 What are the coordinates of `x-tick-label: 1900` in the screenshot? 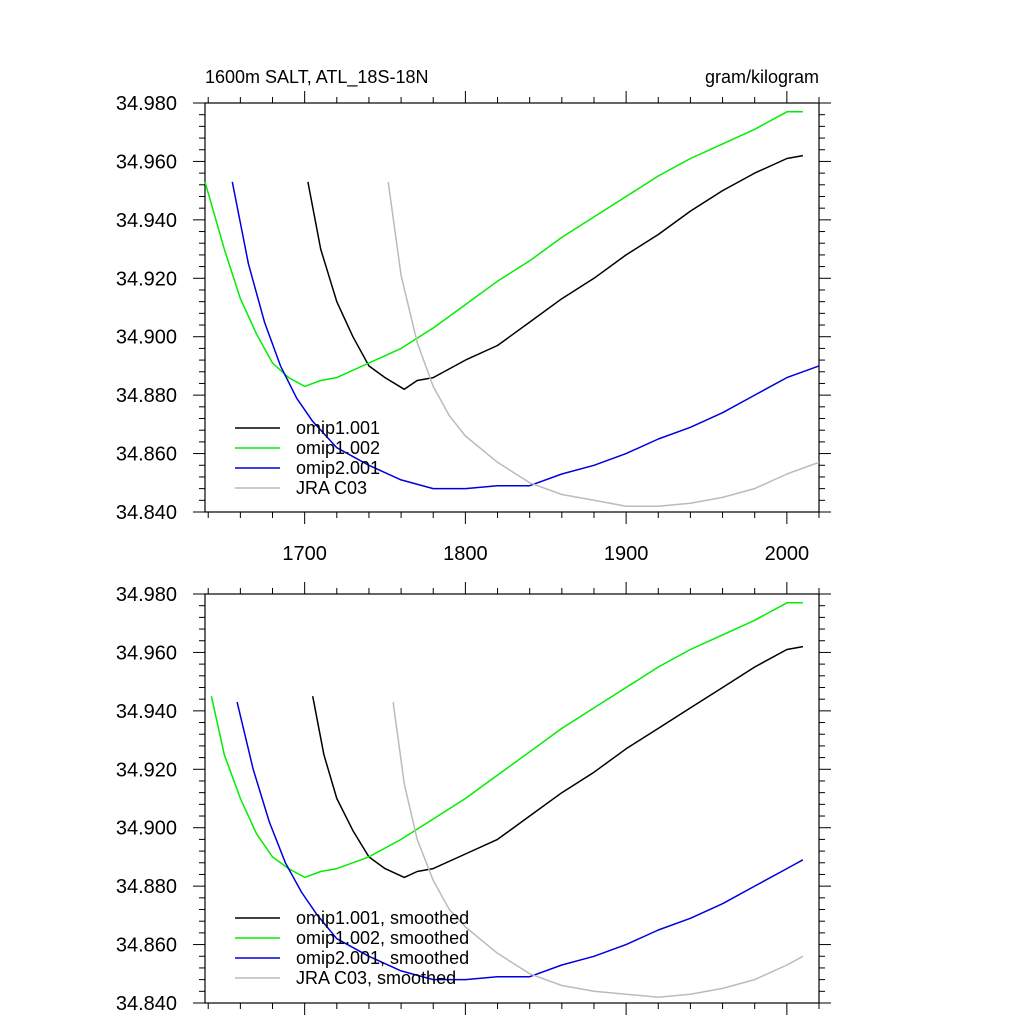 It's located at (626, 554).